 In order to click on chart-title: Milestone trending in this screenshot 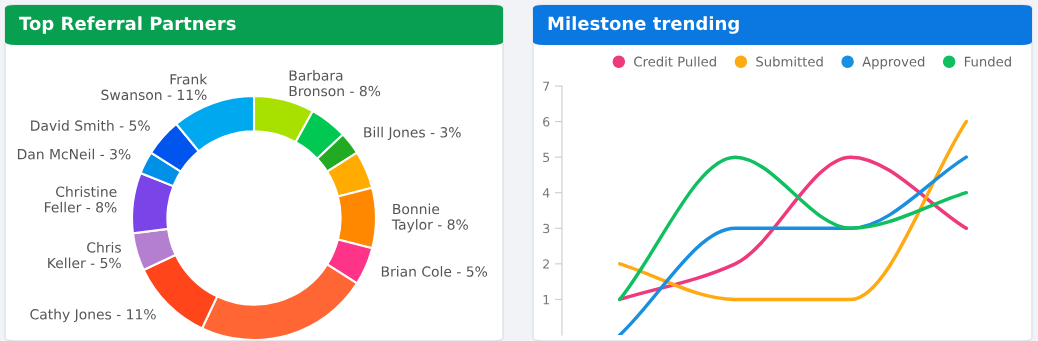, I will do `click(643, 25)`.